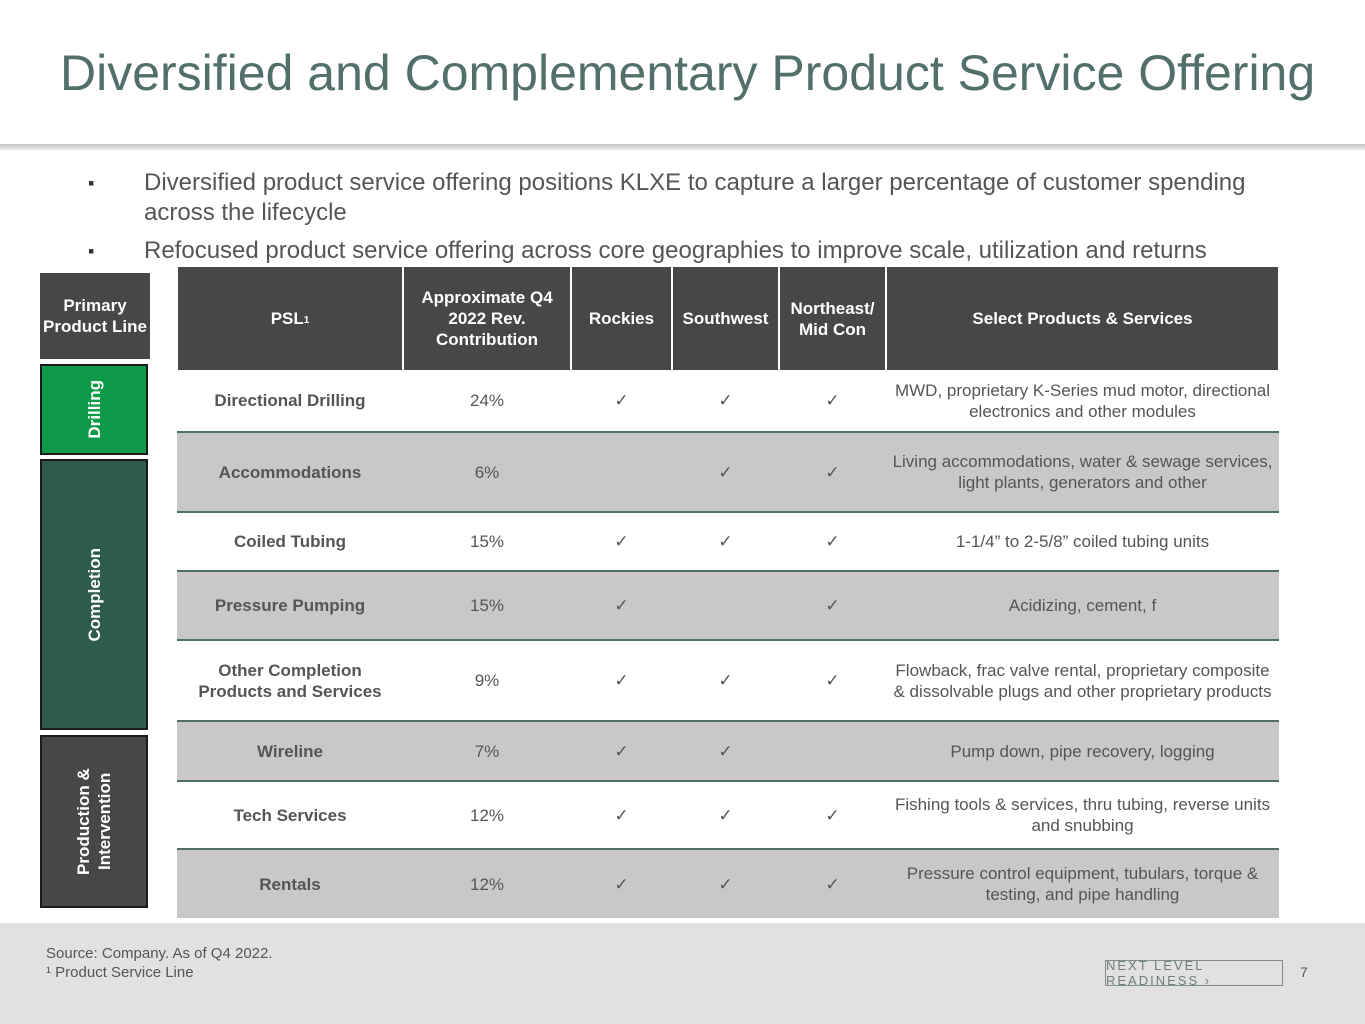 This screenshot has width=1365, height=1024. I want to click on header-southwest: Southwest, so click(725, 318).